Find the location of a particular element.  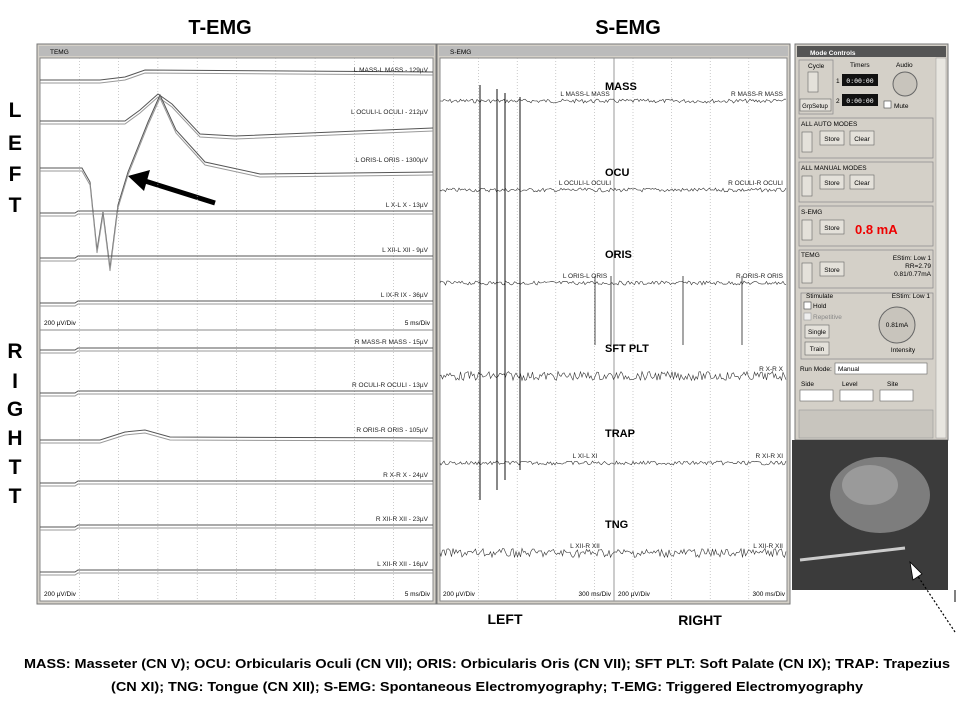

channel-label: L OCULI-L OCULI - 212µV is located at coordinates (390, 112).